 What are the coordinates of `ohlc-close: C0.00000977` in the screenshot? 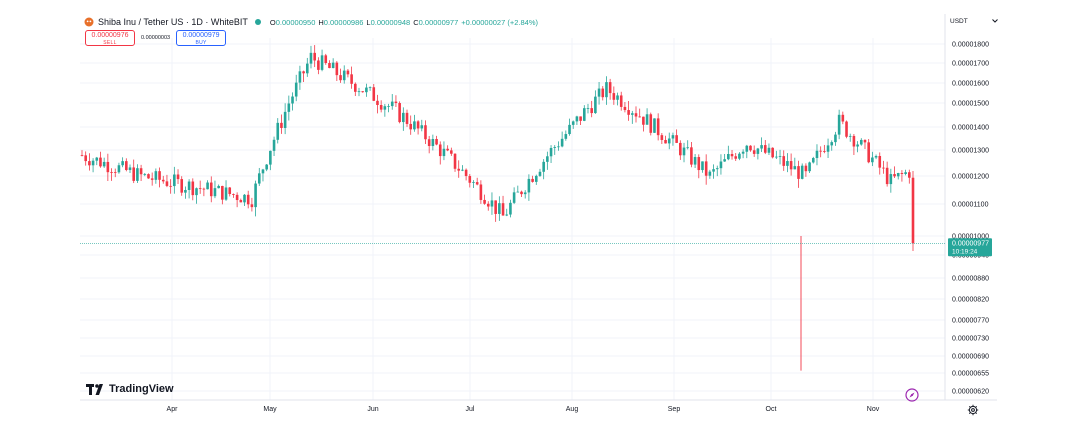 It's located at (436, 22).